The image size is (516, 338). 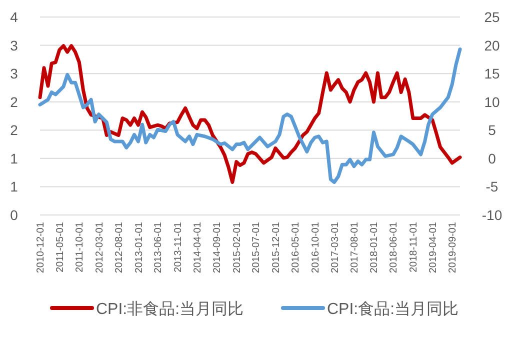 What do you see at coordinates (256, 248) in the screenshot?
I see `x-tick-label: 2015-07-01` at bounding box center [256, 248].